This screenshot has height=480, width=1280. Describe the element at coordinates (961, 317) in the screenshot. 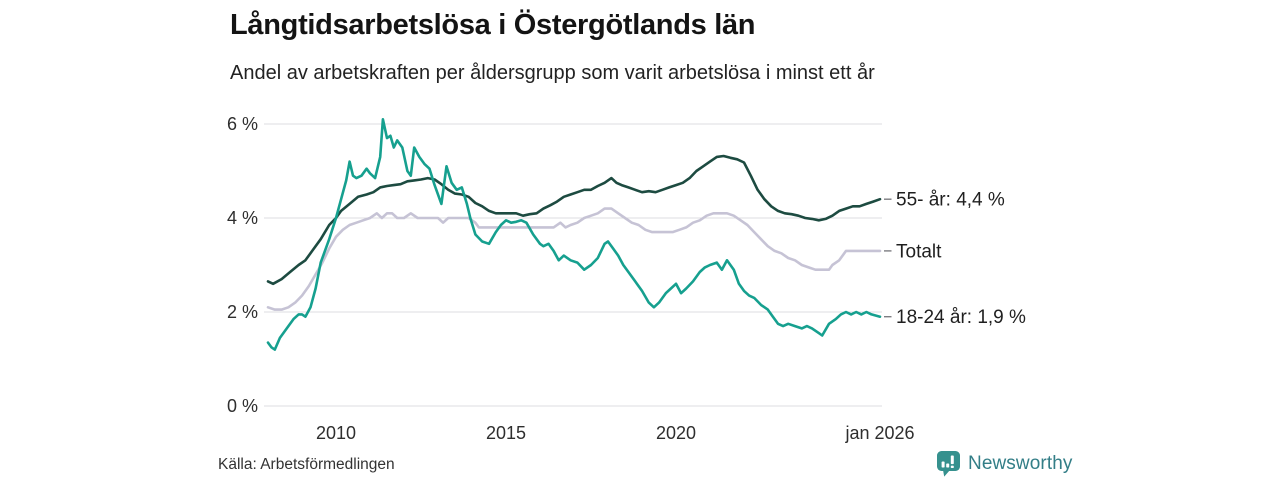

I see `series-end-label: 18-24 år: 1,9 %` at that location.